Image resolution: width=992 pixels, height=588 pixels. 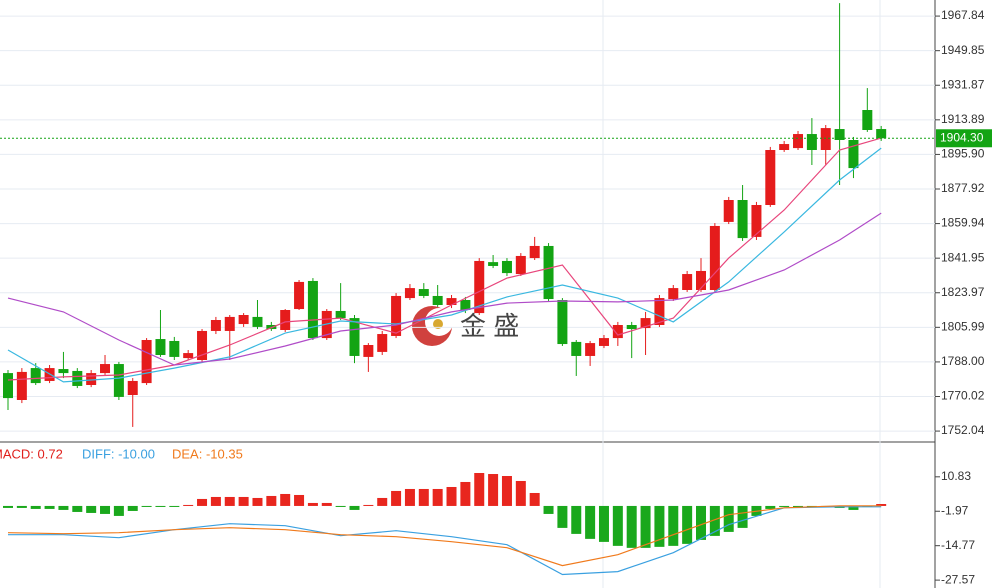 What do you see at coordinates (963, 430) in the screenshot?
I see `y-tick-label: 1752.04` at bounding box center [963, 430].